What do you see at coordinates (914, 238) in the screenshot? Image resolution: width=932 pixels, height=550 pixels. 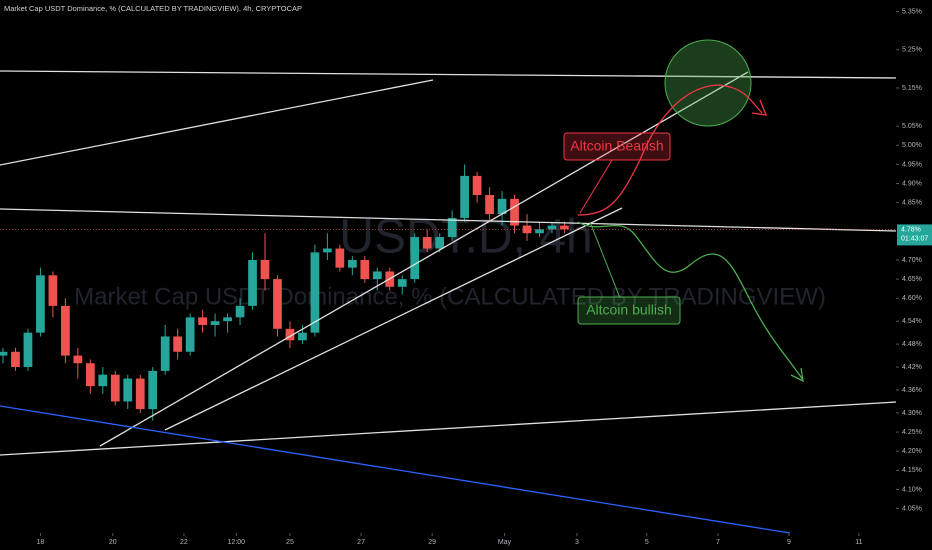 I see `countdown: 01:43:07` at bounding box center [914, 238].